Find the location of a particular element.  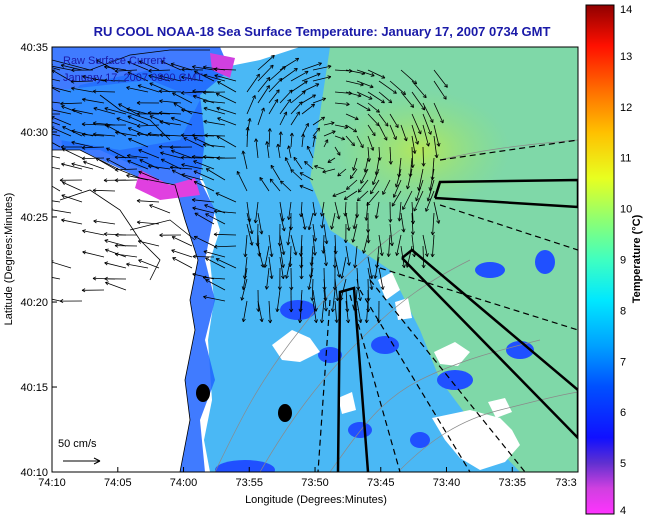

colorbar-tick-label: 8 is located at coordinates (623, 311).